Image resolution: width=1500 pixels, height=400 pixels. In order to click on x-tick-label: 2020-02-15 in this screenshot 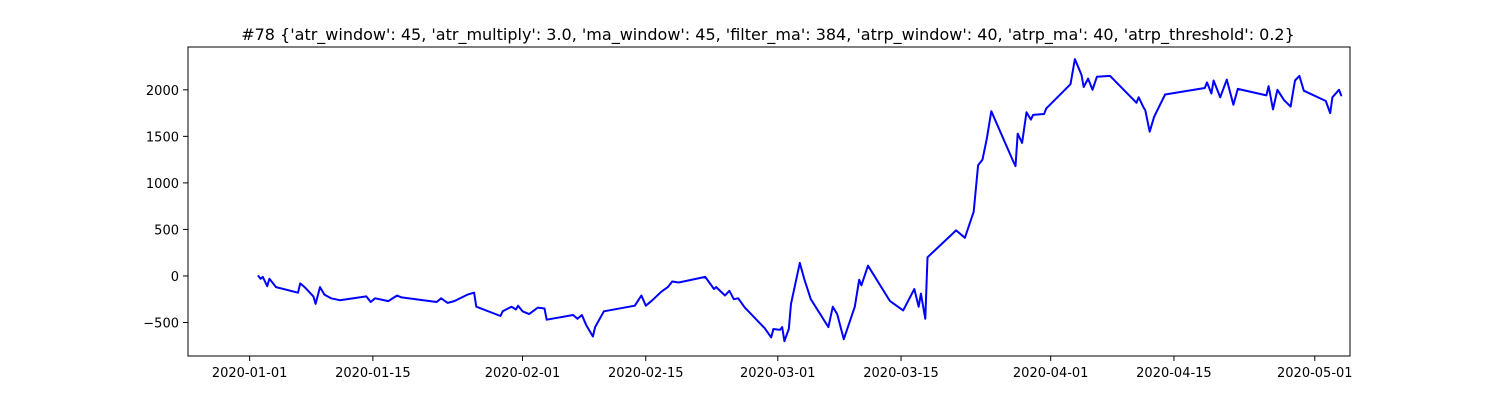, I will do `click(646, 373)`.